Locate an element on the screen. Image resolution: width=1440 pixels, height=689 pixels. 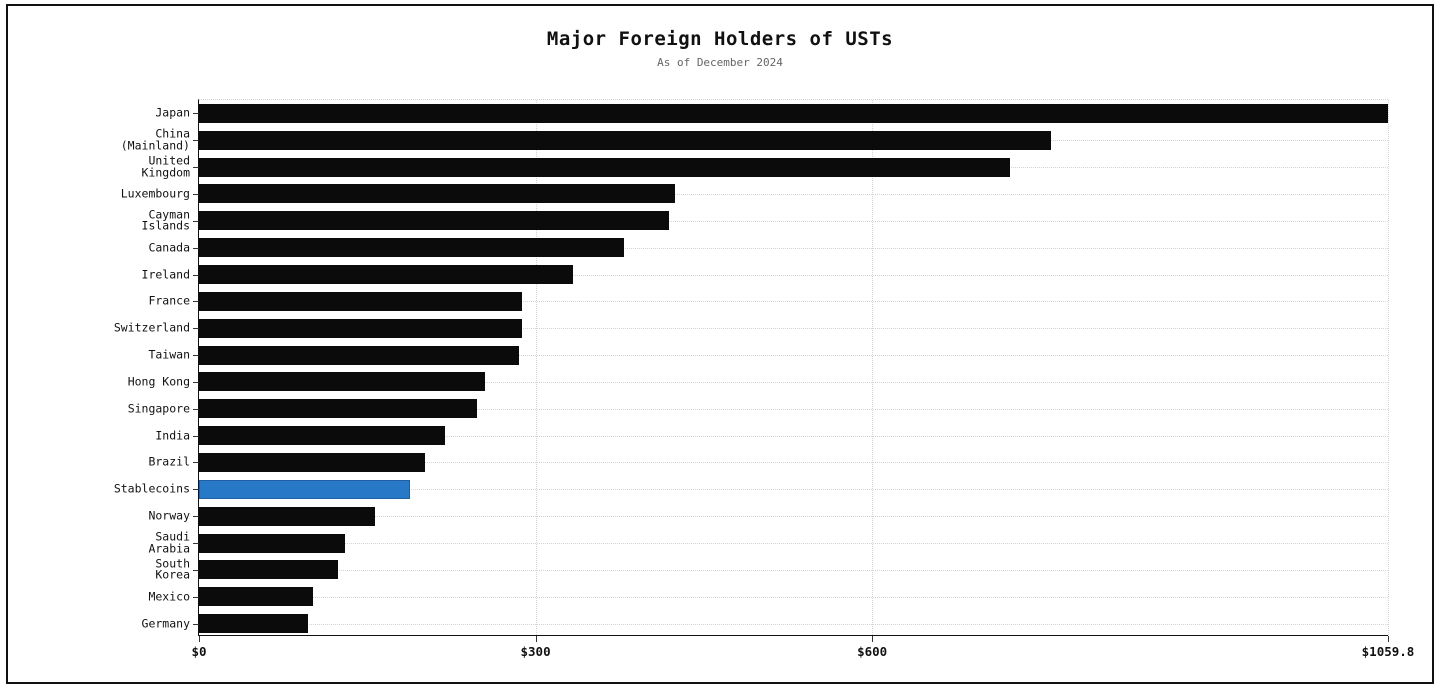
y-tick-label: France is located at coordinates (169, 300).